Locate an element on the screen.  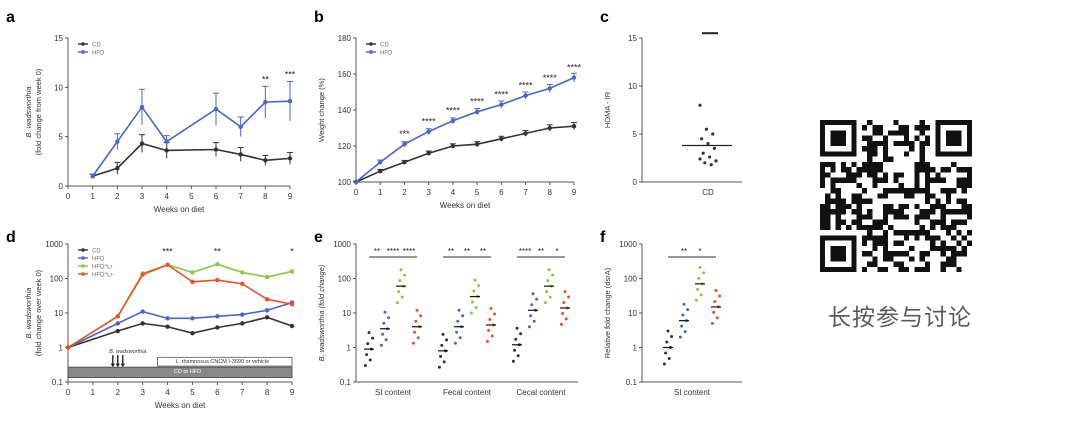
gavage-arrow-head is located at coordinates (122, 365).